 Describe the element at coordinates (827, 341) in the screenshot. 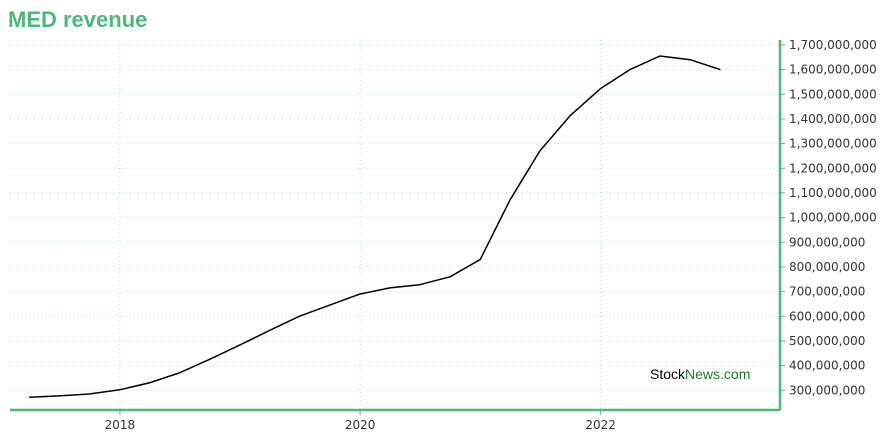

I see `y-tick-label: 500,000,000` at that location.